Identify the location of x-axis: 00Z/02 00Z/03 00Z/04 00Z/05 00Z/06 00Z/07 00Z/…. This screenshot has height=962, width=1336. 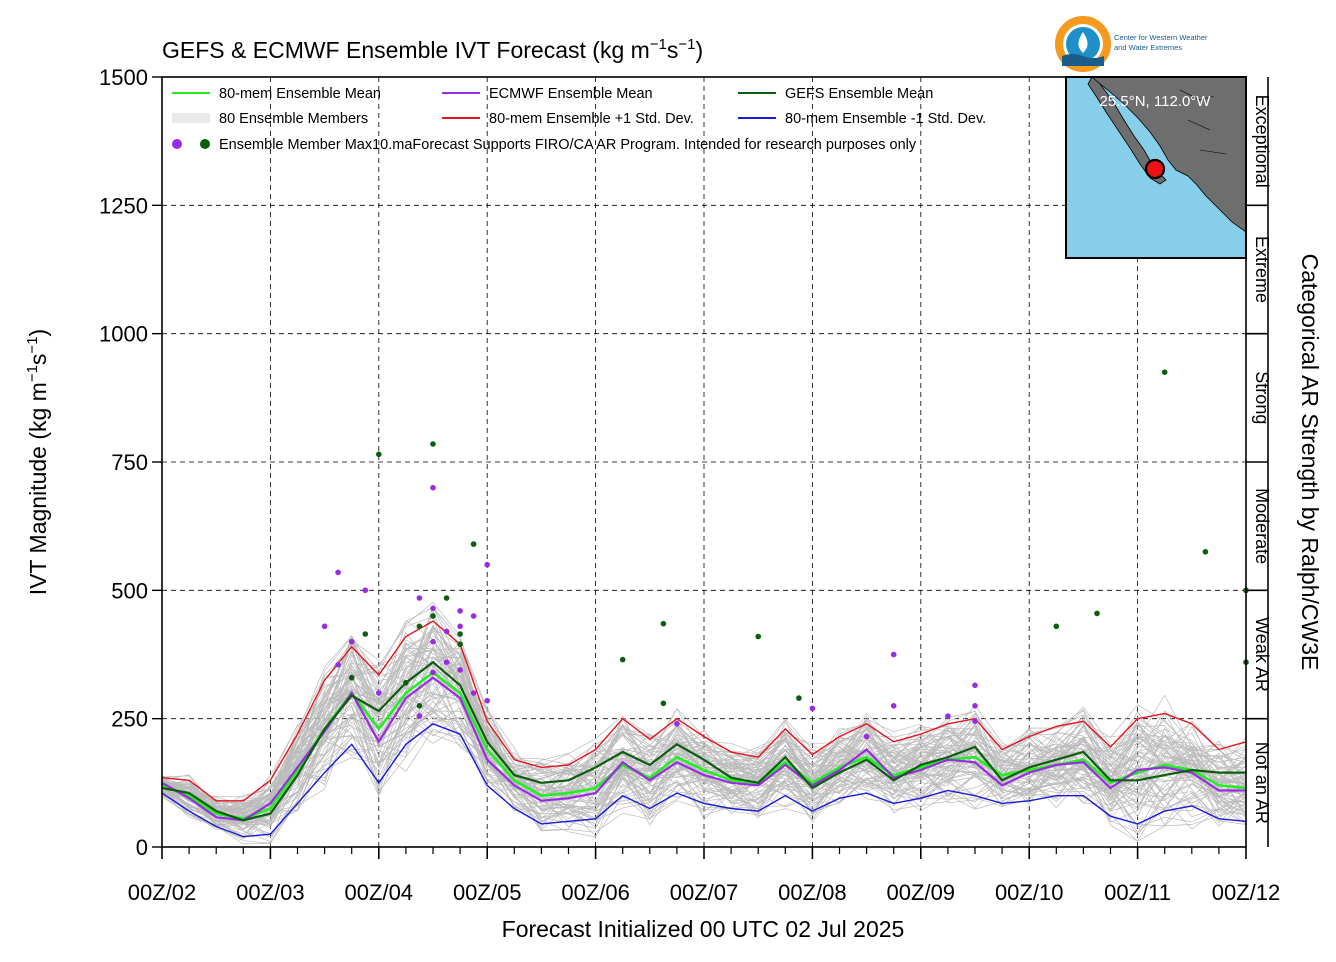
(704, 876).